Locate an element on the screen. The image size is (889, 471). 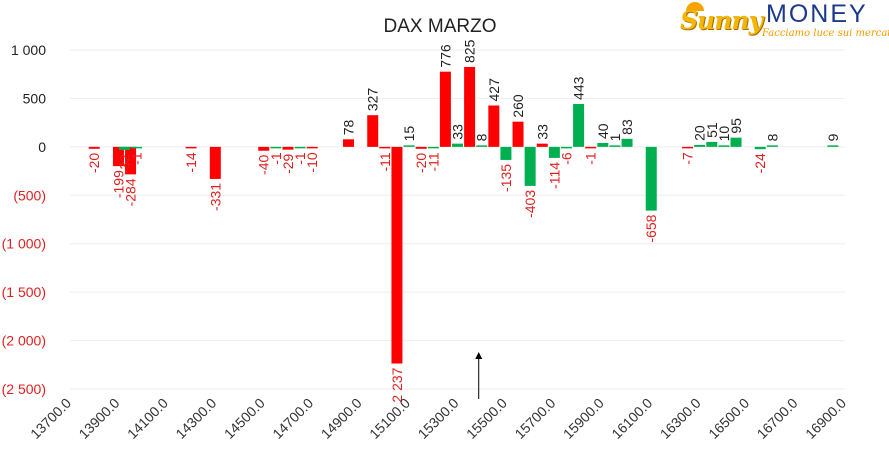
data-label: -114 is located at coordinates (554, 175).